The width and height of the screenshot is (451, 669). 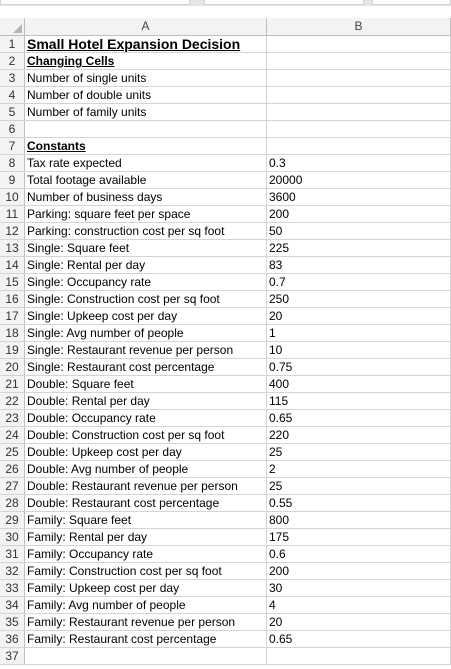 I want to click on cell-b: 220, so click(x=359, y=435).